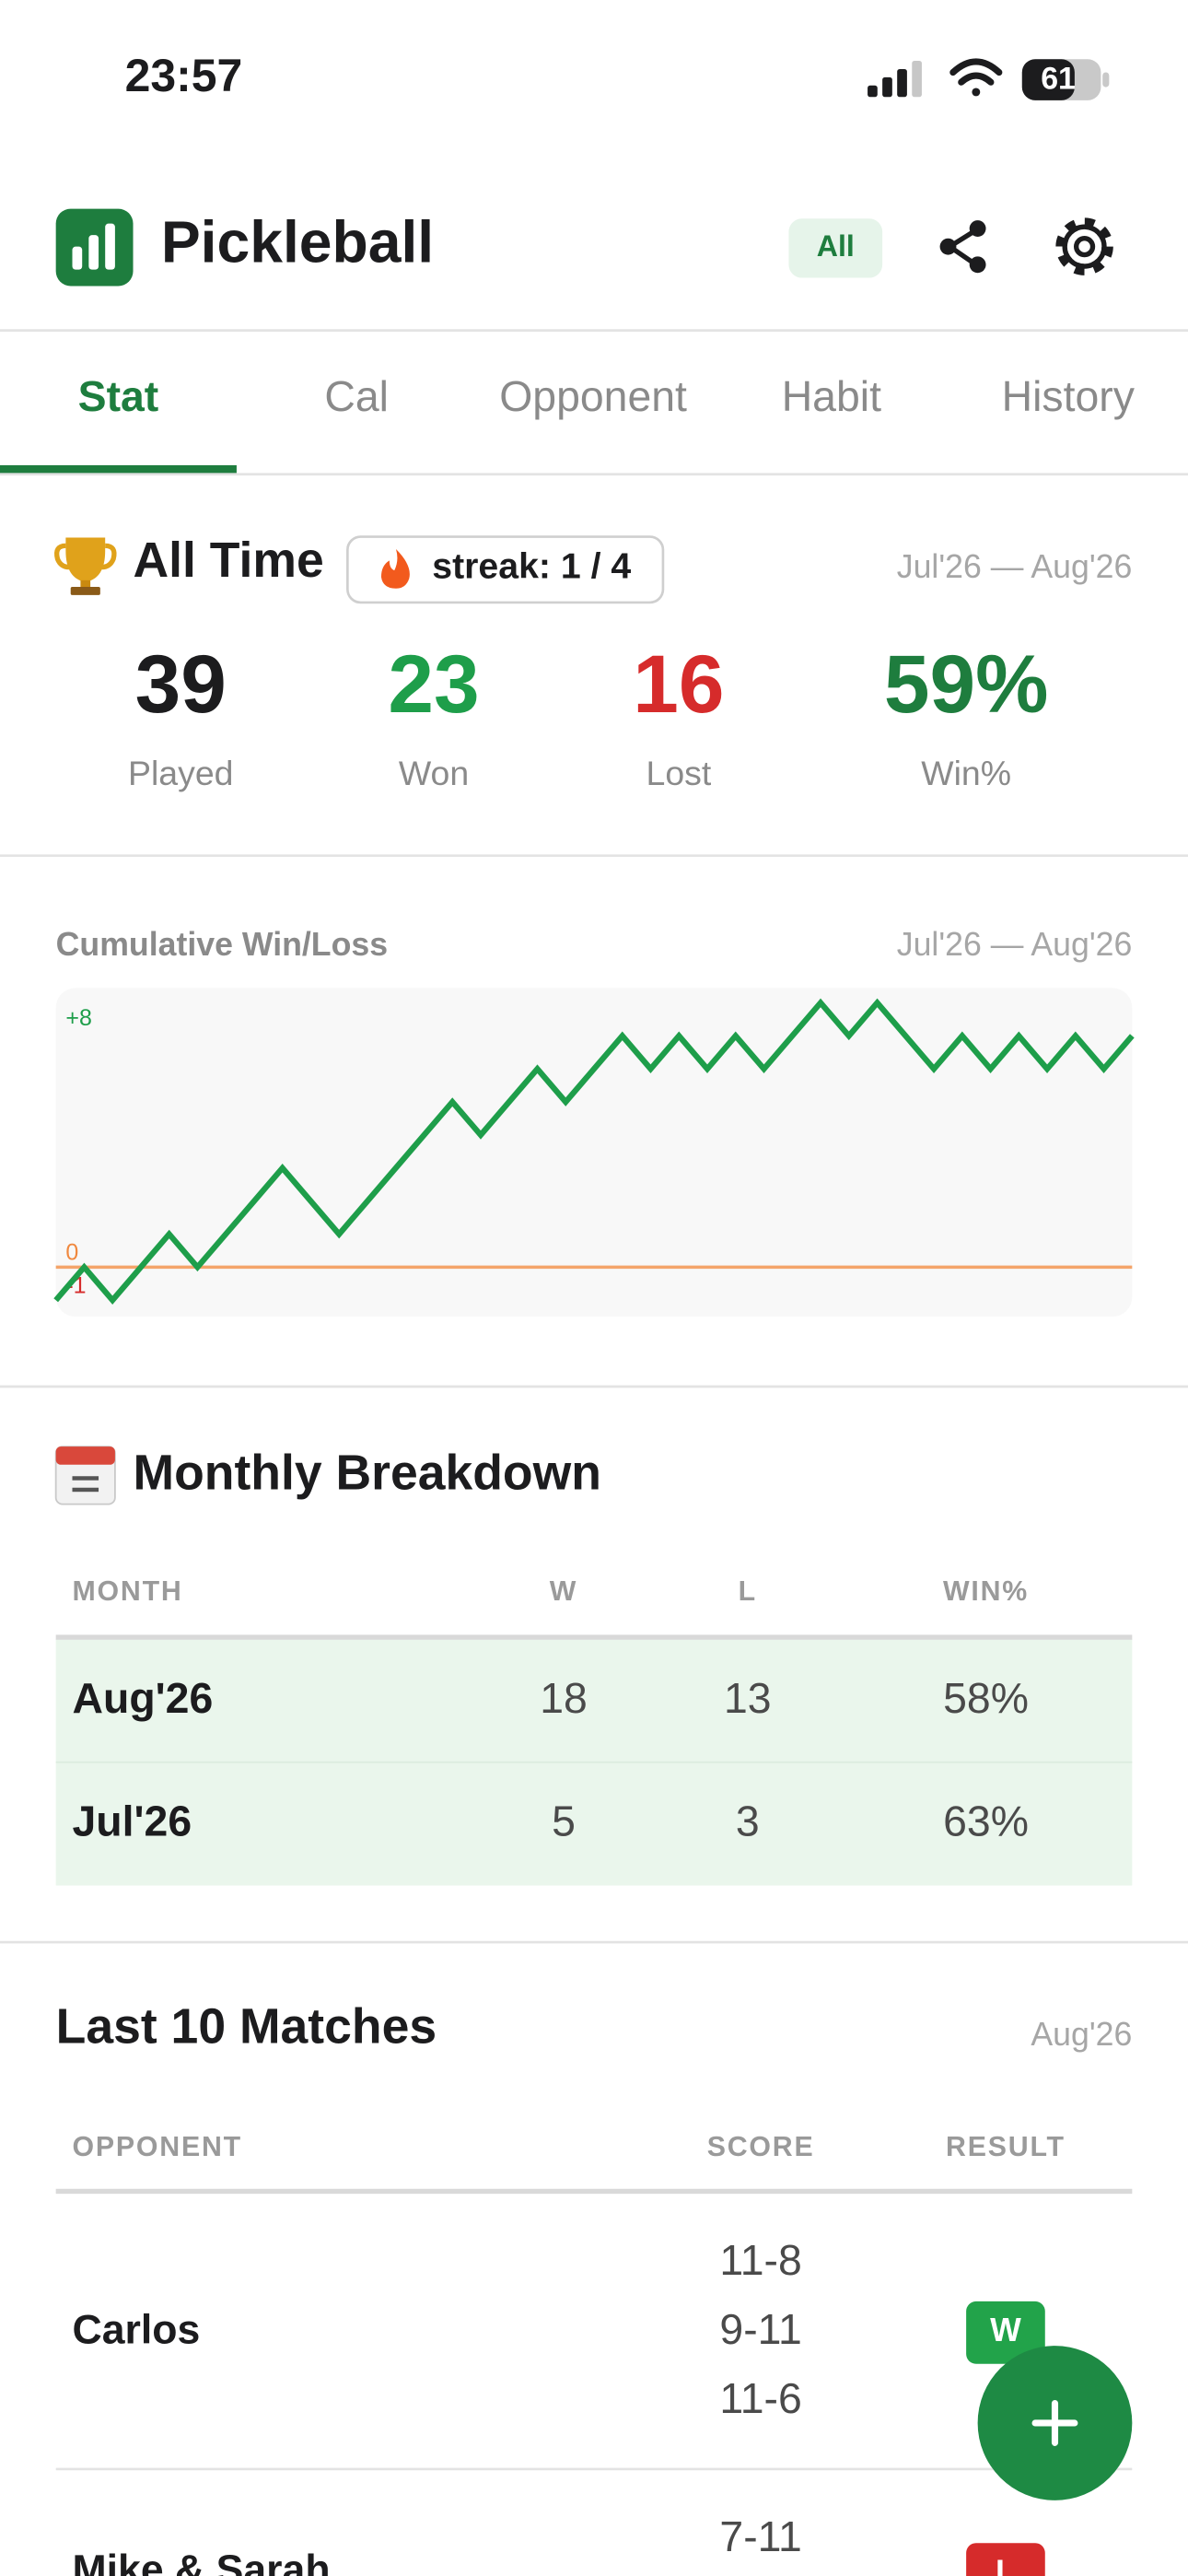 This screenshot has height=2576, width=1188. Describe the element at coordinates (181, 773) in the screenshot. I see `stat-label: Played` at that location.